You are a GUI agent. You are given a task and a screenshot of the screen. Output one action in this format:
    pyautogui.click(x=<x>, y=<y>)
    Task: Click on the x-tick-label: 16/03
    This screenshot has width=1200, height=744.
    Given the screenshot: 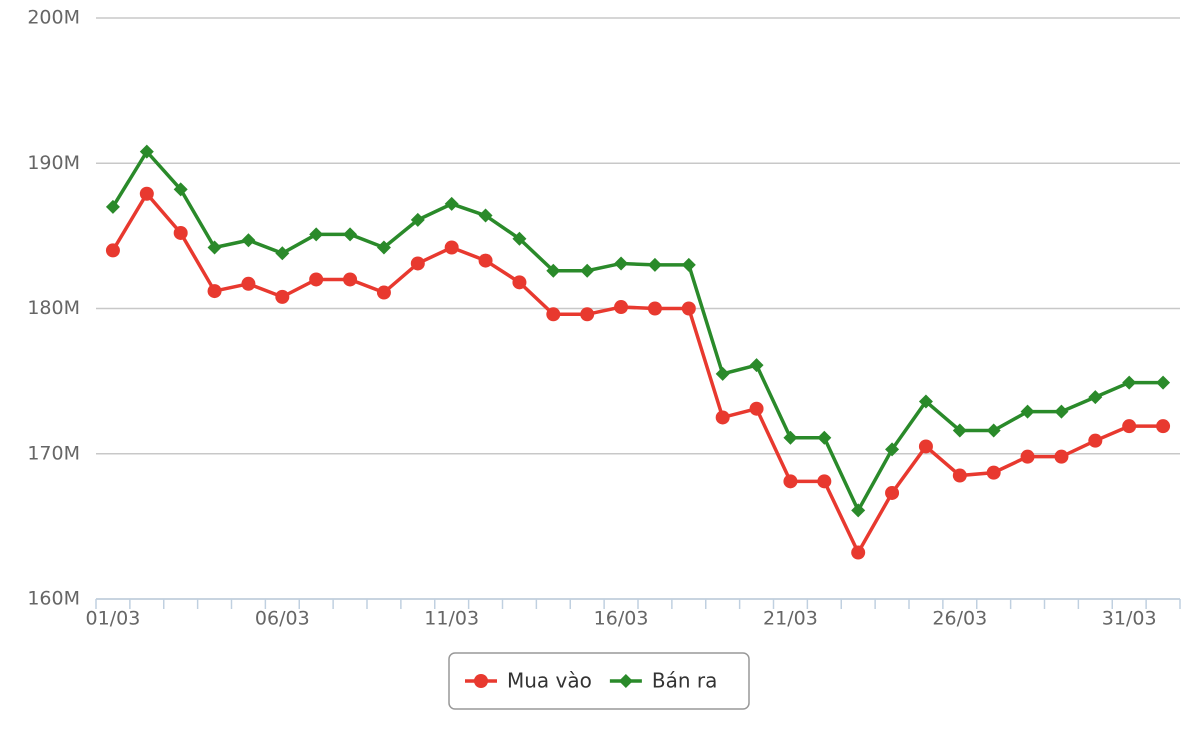 What is the action you would take?
    pyautogui.click(x=621, y=619)
    